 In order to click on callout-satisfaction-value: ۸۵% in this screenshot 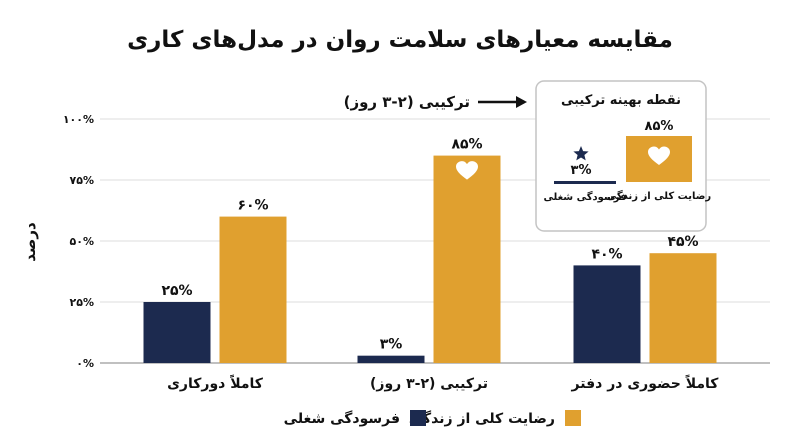, I will do `click(659, 126)`.